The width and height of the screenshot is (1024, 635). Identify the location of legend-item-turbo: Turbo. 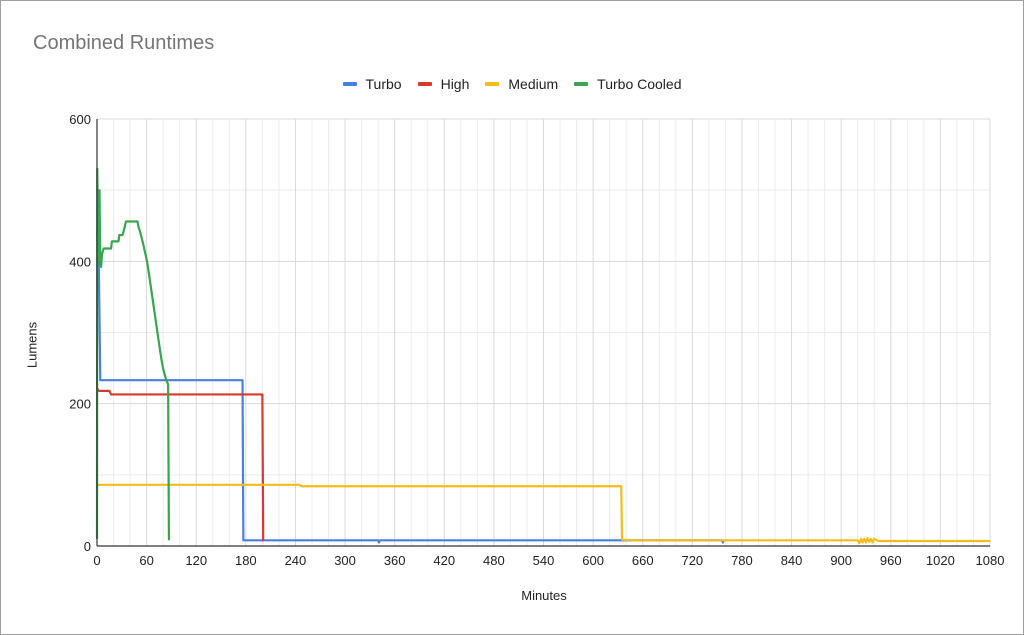
(372, 84).